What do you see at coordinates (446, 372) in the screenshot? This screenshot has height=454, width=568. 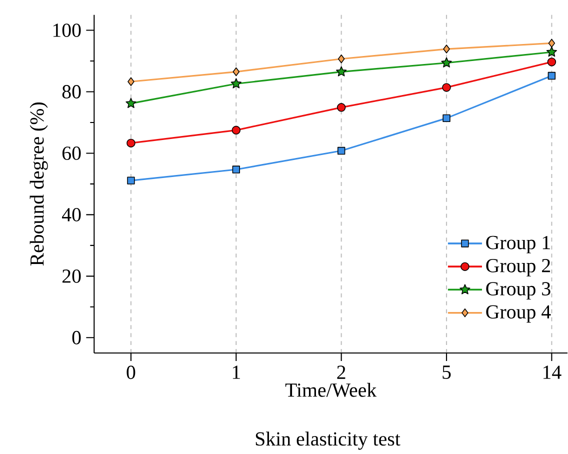 I see `x-tick-label: 5` at bounding box center [446, 372].